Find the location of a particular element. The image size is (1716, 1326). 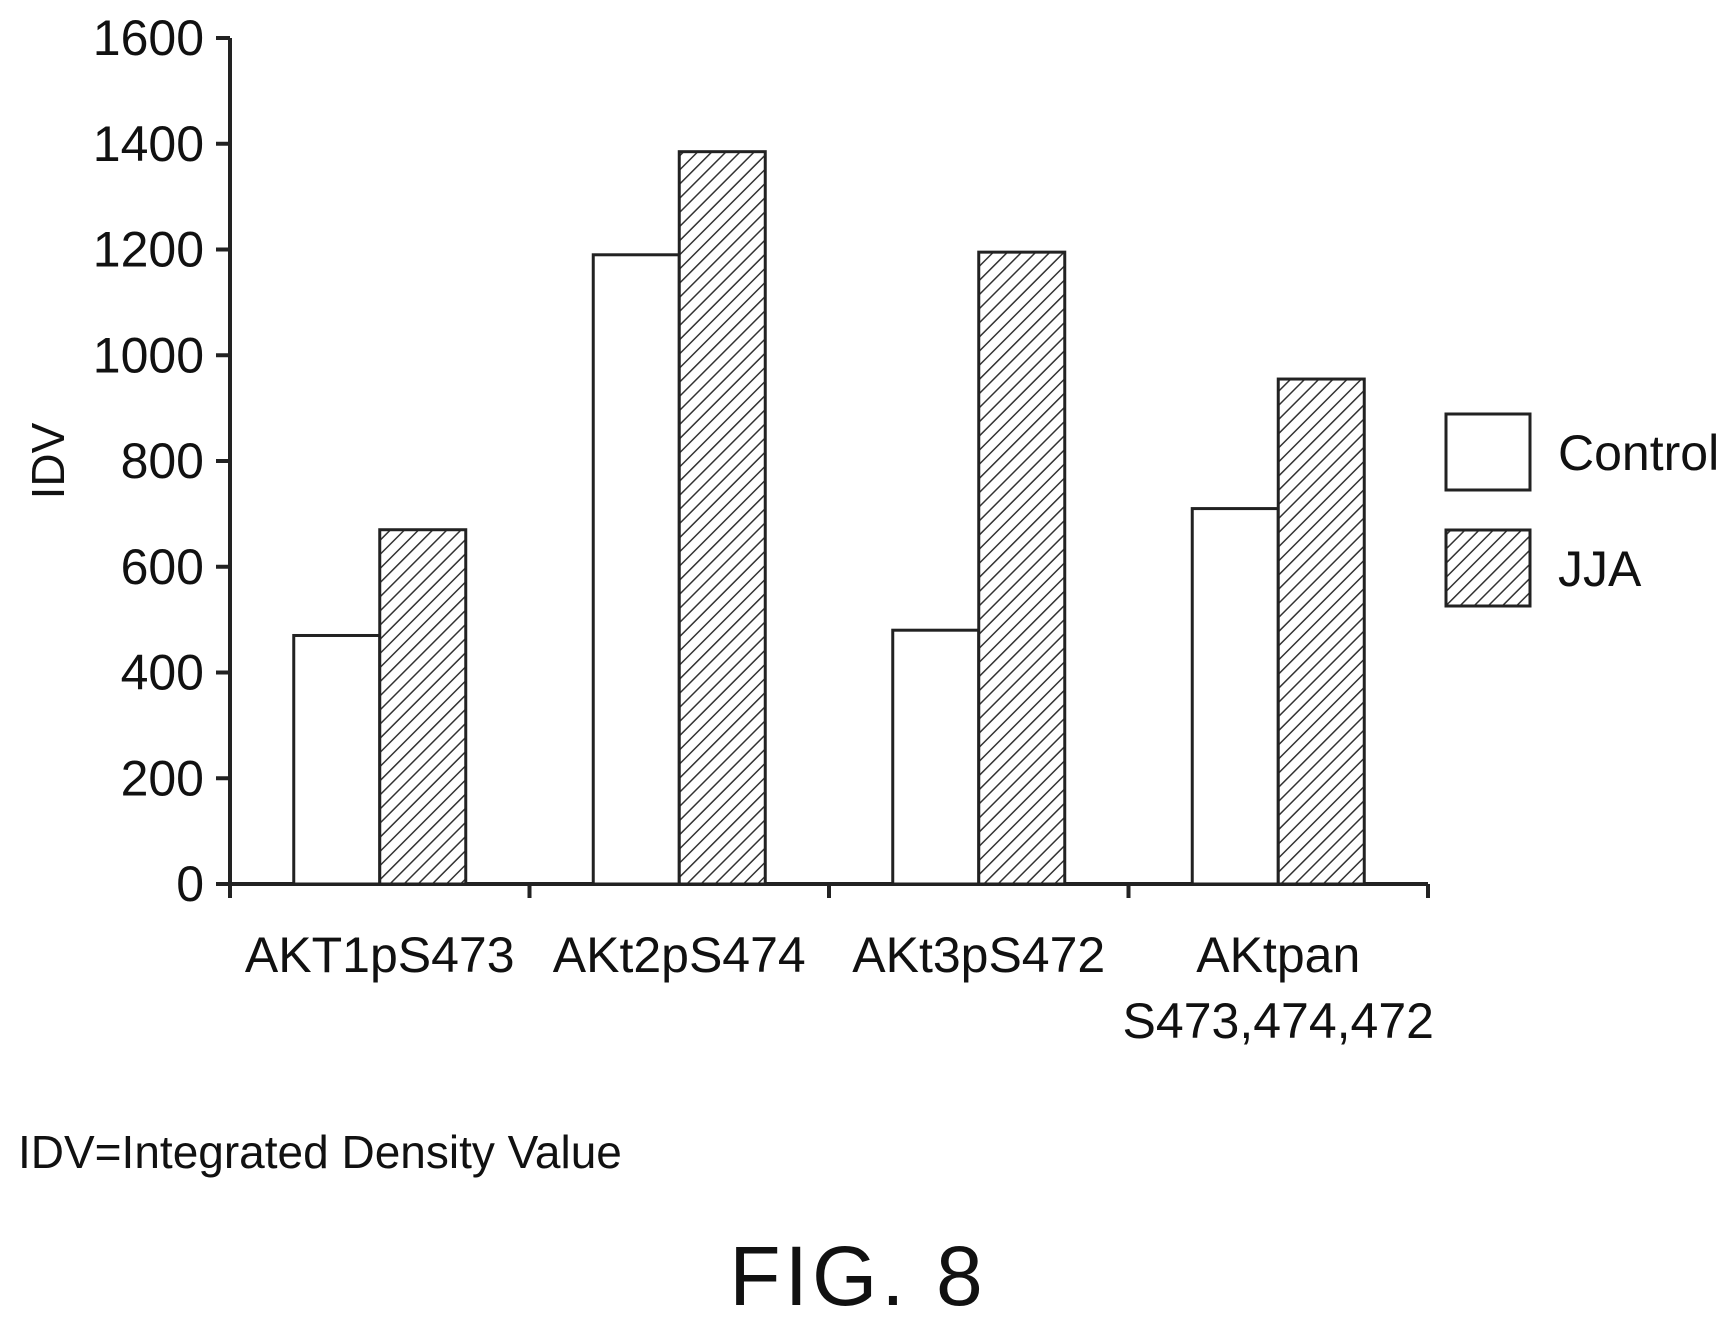

y-axis-label: IDV is located at coordinates (48, 460).